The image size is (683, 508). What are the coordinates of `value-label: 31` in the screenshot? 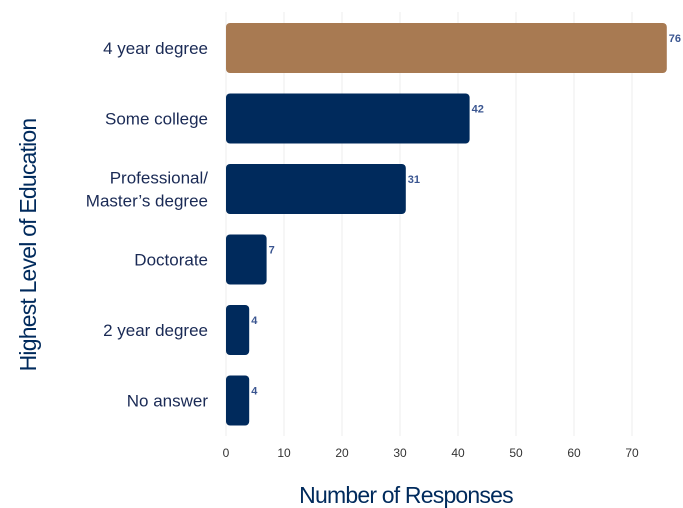 It's located at (414, 180).